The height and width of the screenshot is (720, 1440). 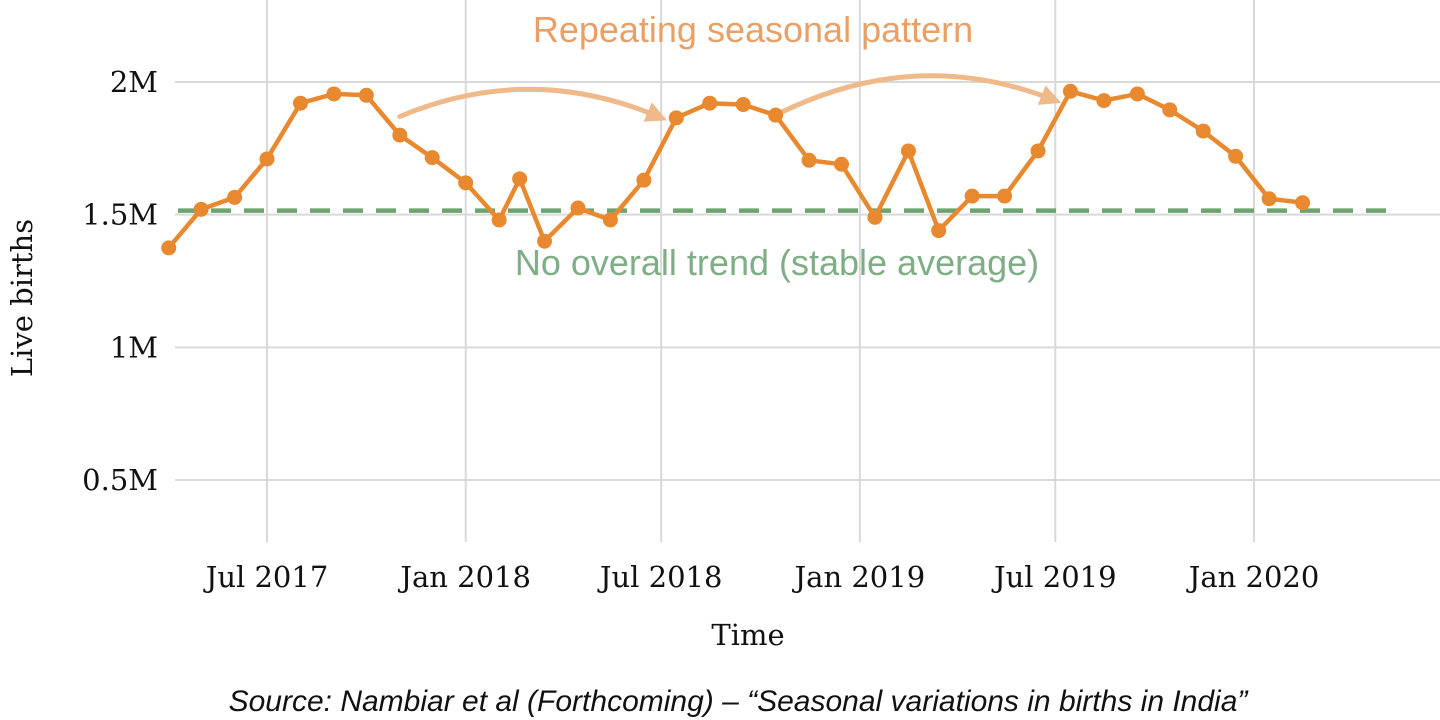 I want to click on y-tick-label: 1M, so click(x=134, y=347).